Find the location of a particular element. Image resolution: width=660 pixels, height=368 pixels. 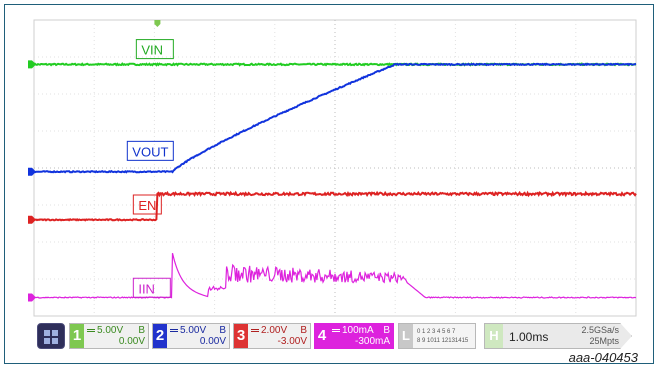

trace-label-box-vin is located at coordinates (154, 49).